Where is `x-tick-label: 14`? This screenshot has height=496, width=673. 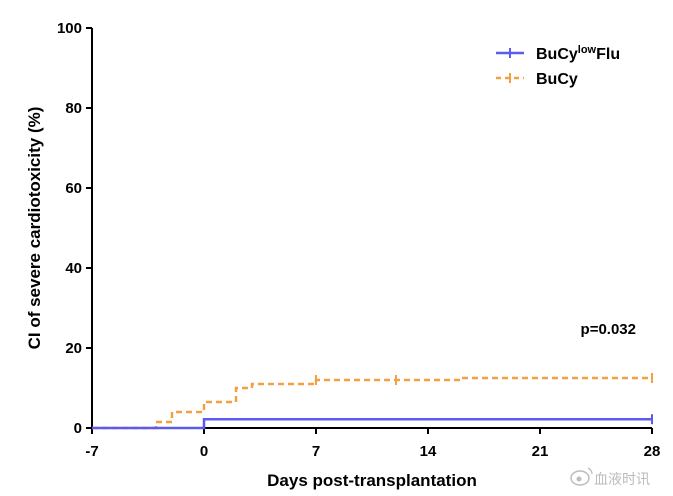 x-tick-label: 14 is located at coordinates (428, 451).